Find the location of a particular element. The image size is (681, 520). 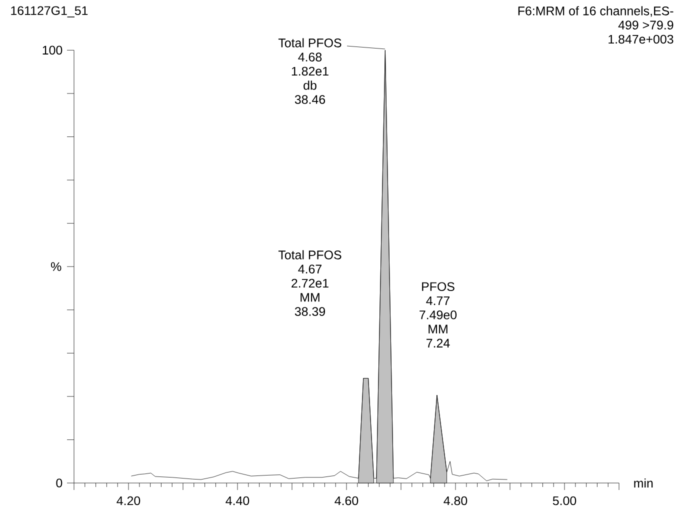

x-axis-title: min is located at coordinates (643, 483).